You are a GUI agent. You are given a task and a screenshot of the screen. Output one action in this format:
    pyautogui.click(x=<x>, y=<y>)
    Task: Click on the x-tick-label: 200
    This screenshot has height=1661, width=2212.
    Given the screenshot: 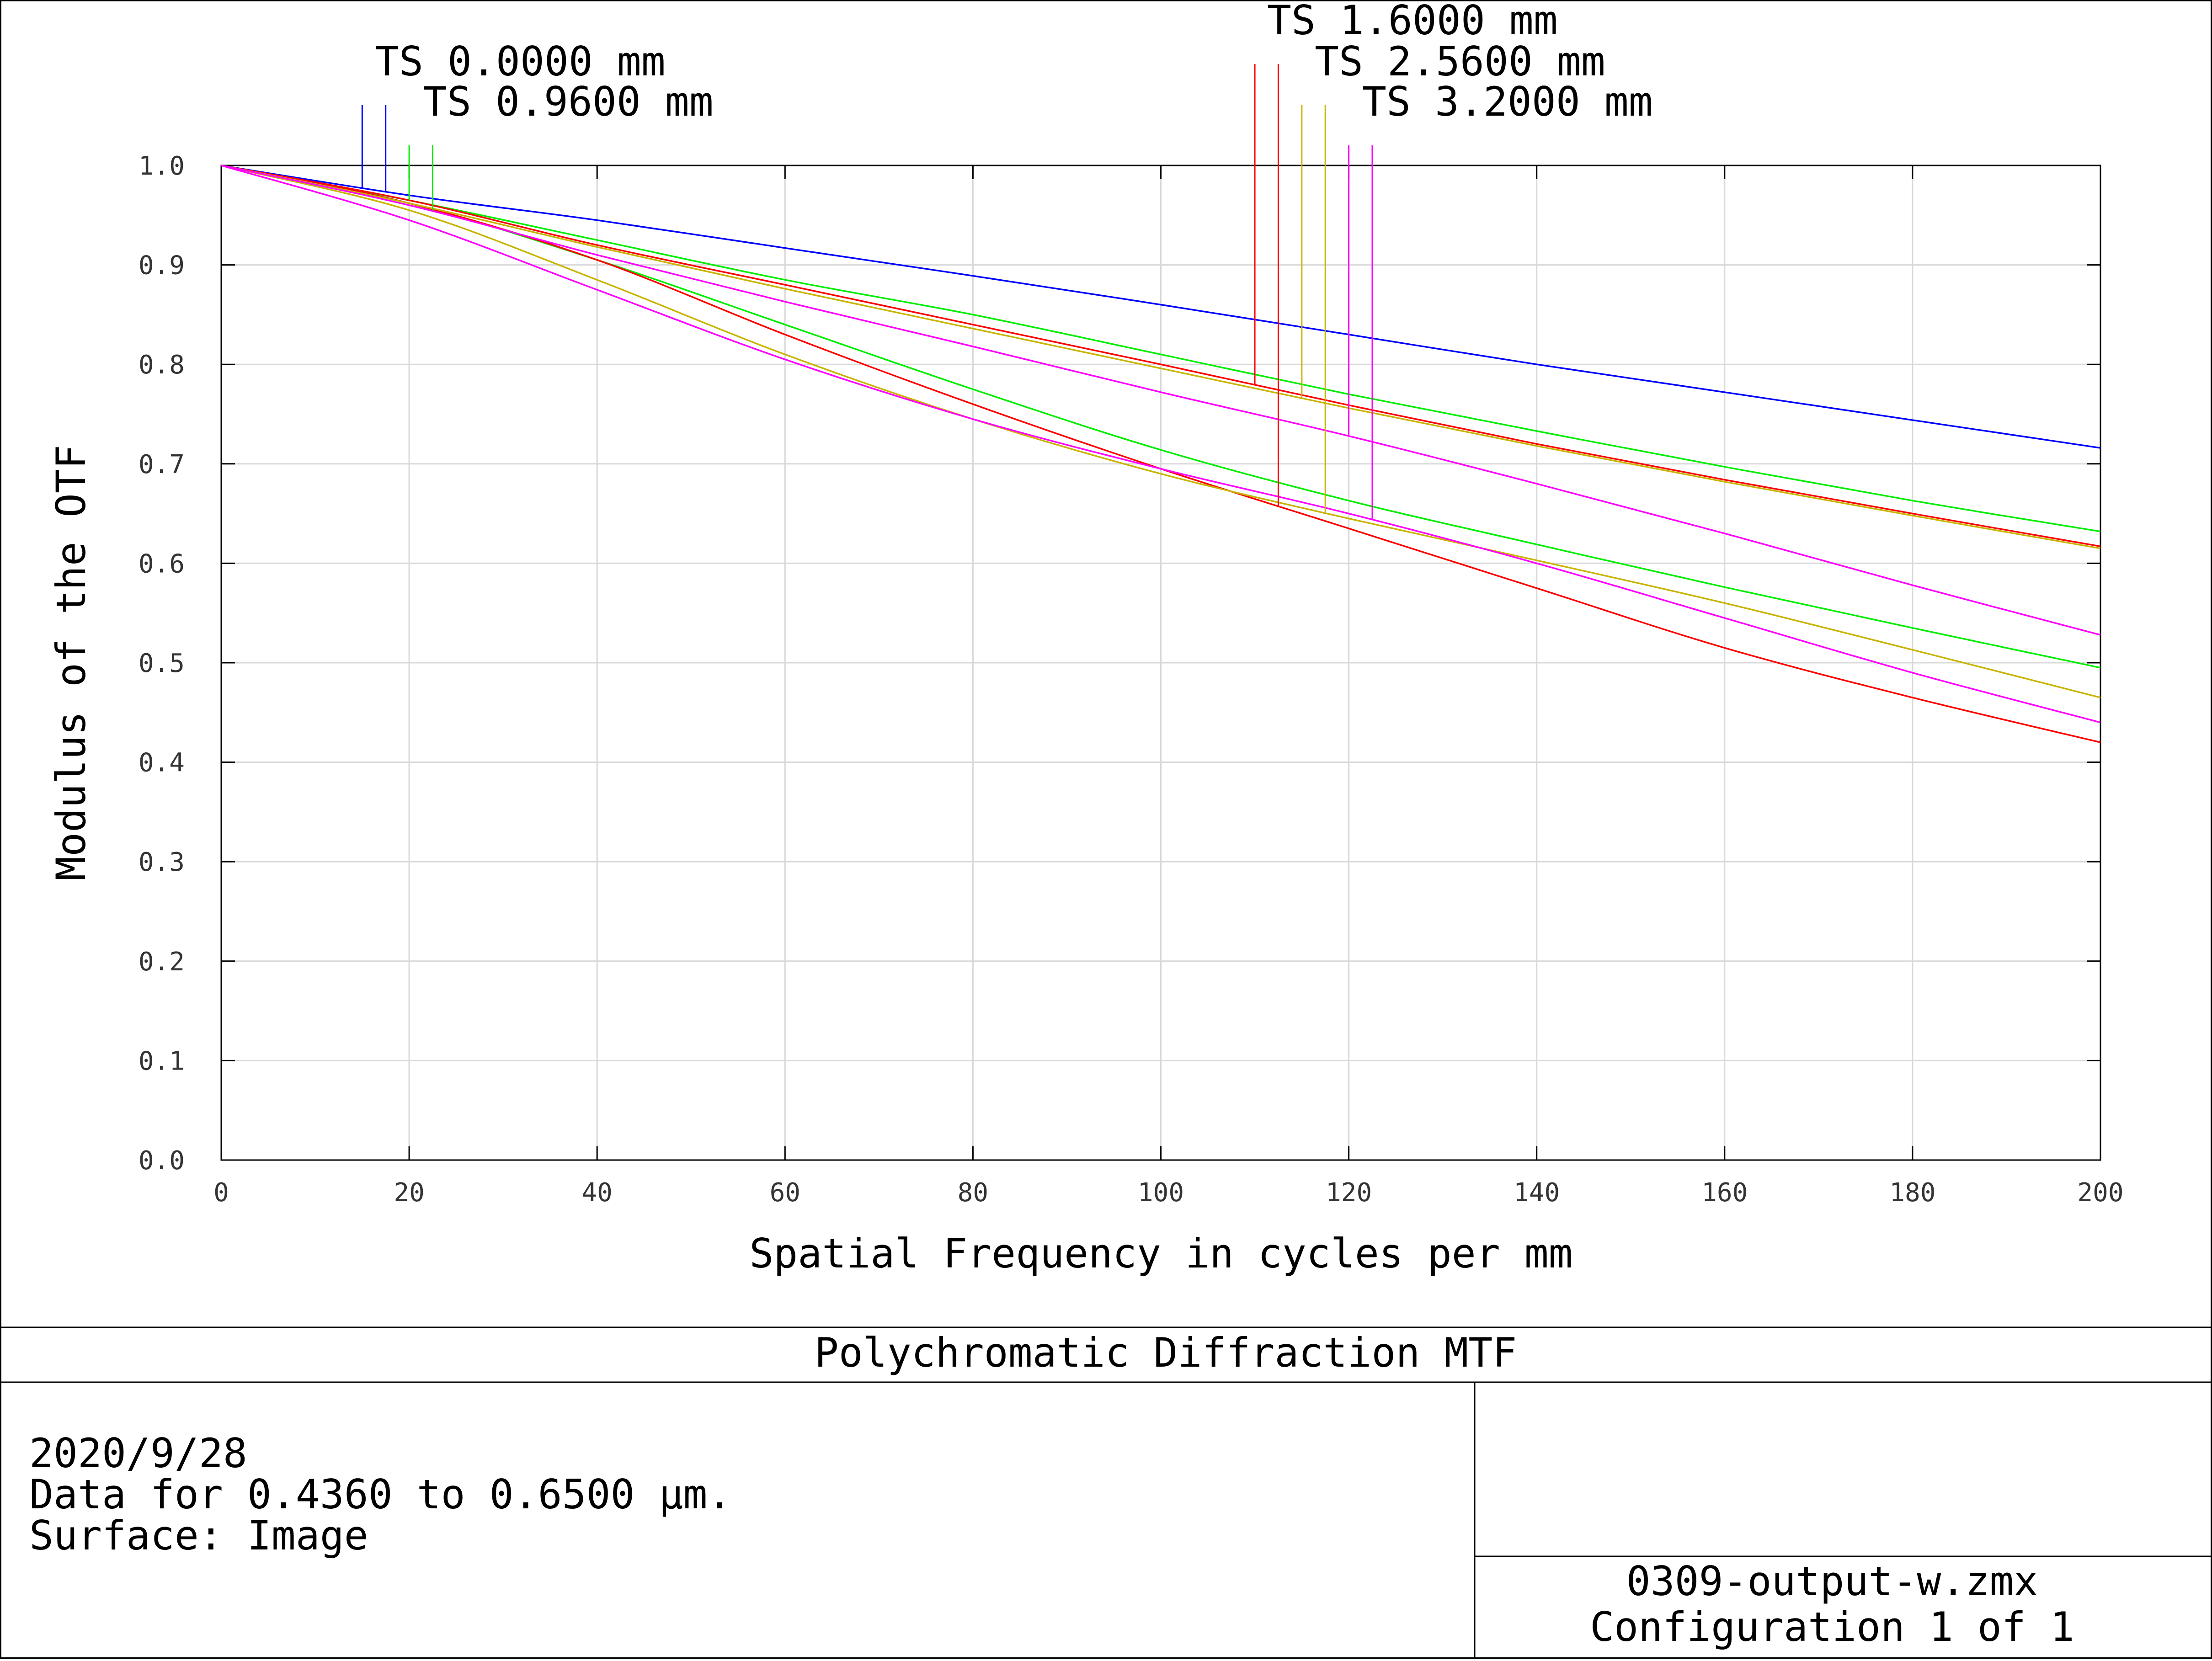 What is the action you would take?
    pyautogui.click(x=2100, y=1193)
    